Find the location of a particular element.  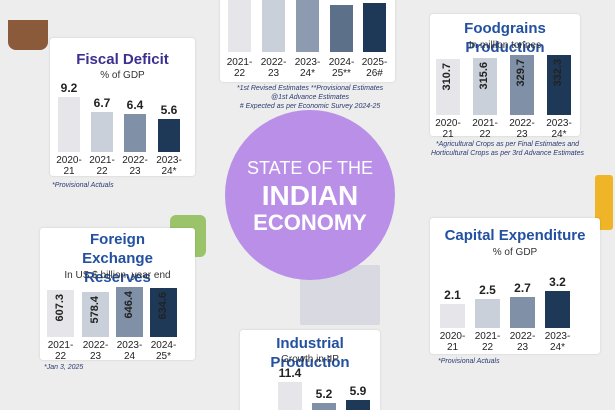

value-label: 6.4 is located at coordinates (135, 104).